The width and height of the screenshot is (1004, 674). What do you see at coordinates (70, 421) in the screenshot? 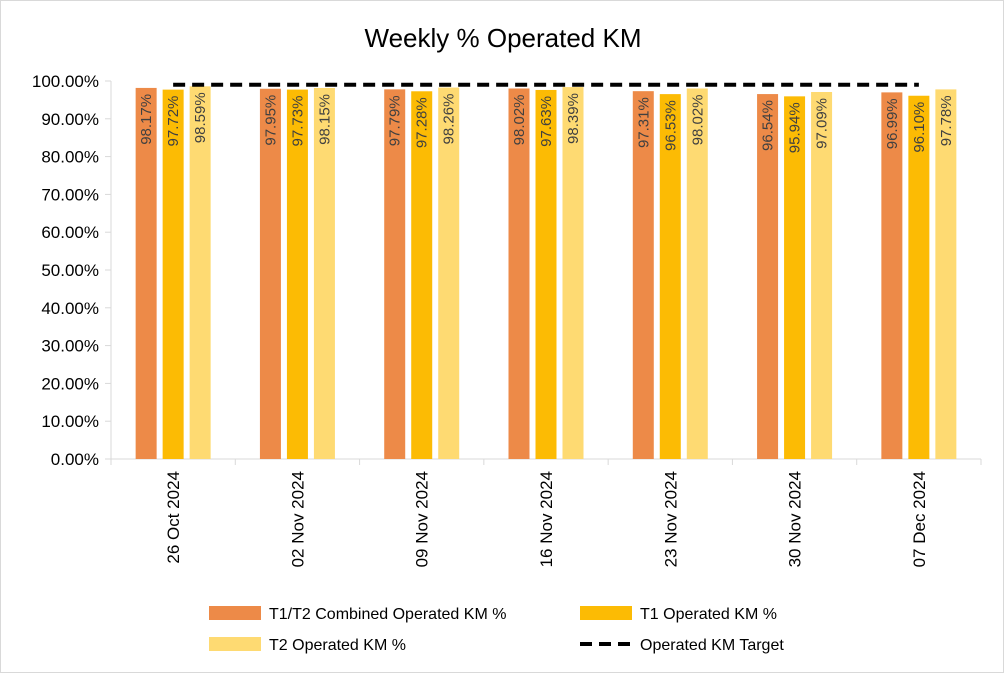
I see `y-tick-label: 10.00%` at bounding box center [70, 421].